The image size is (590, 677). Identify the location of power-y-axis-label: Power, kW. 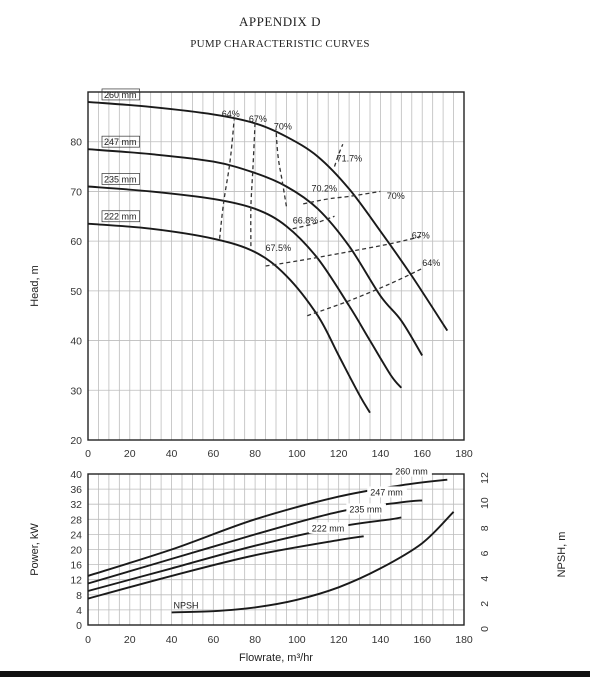
(35, 549).